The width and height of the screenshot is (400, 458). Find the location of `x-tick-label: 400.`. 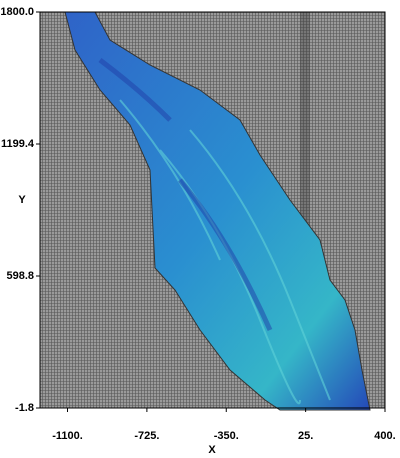

x-tick-label: 400. is located at coordinates (384, 436).